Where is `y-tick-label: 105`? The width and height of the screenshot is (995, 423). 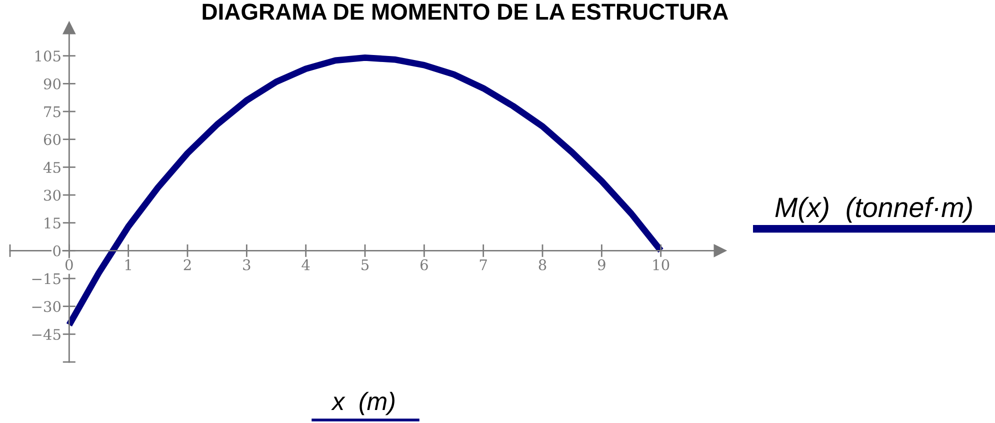 y-tick-label: 105 is located at coordinates (47, 56).